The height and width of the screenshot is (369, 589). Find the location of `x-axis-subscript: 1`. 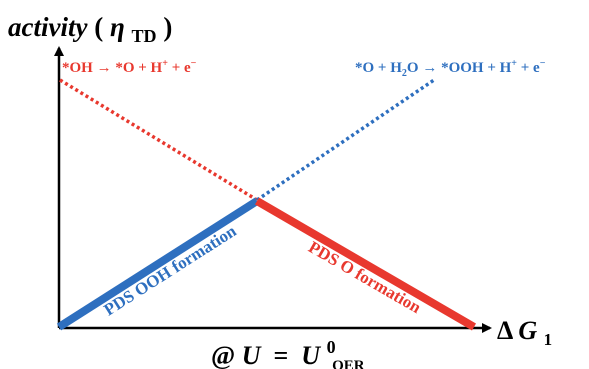

x-axis-subscript: 1 is located at coordinates (548, 339).